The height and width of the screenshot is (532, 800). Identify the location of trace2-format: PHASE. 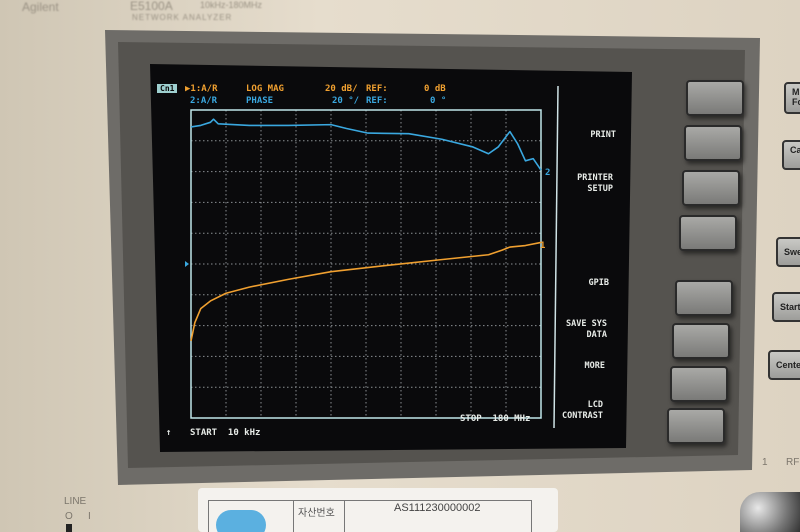
(260, 101).